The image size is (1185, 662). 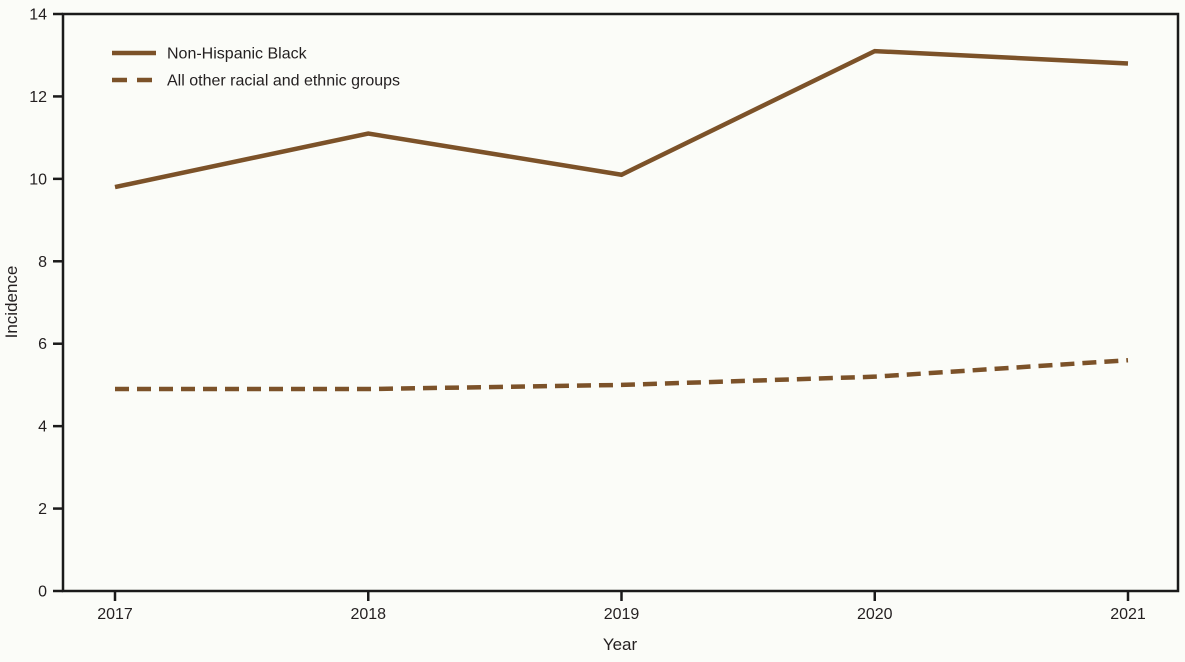 What do you see at coordinates (237, 54) in the screenshot?
I see `legend-label-non-hispanic-black: Non-Hispanic Black` at bounding box center [237, 54].